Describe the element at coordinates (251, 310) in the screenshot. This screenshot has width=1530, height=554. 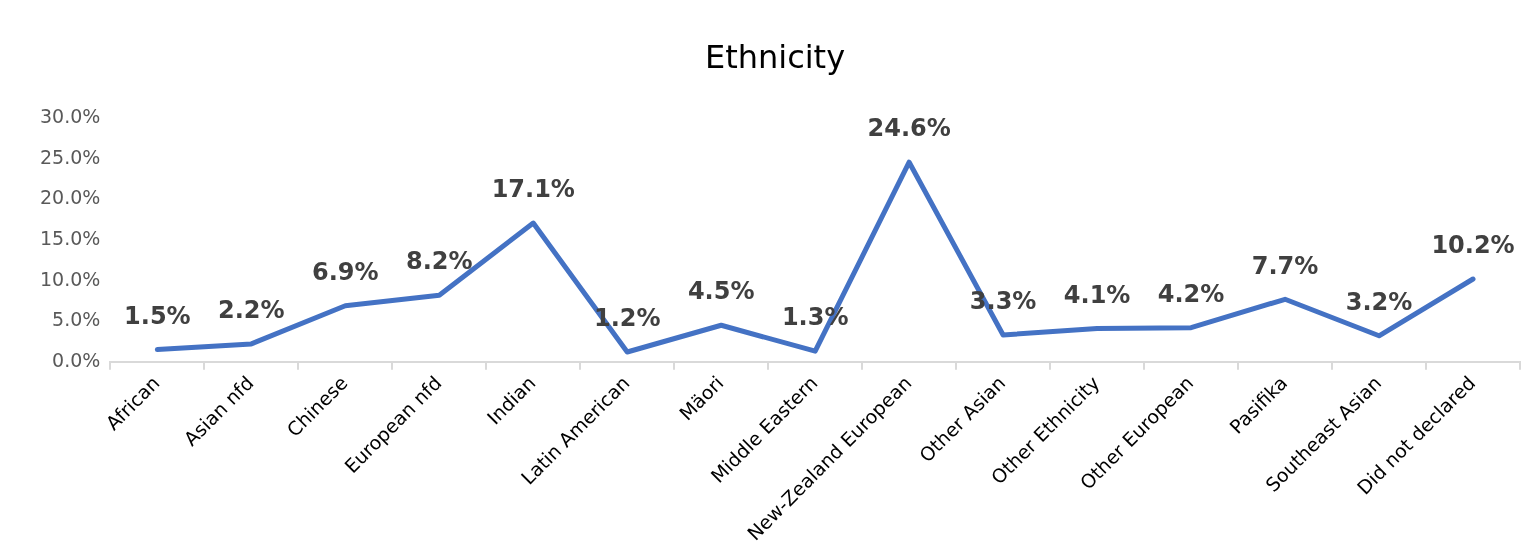
I see `data-label: 2.2%` at that location.